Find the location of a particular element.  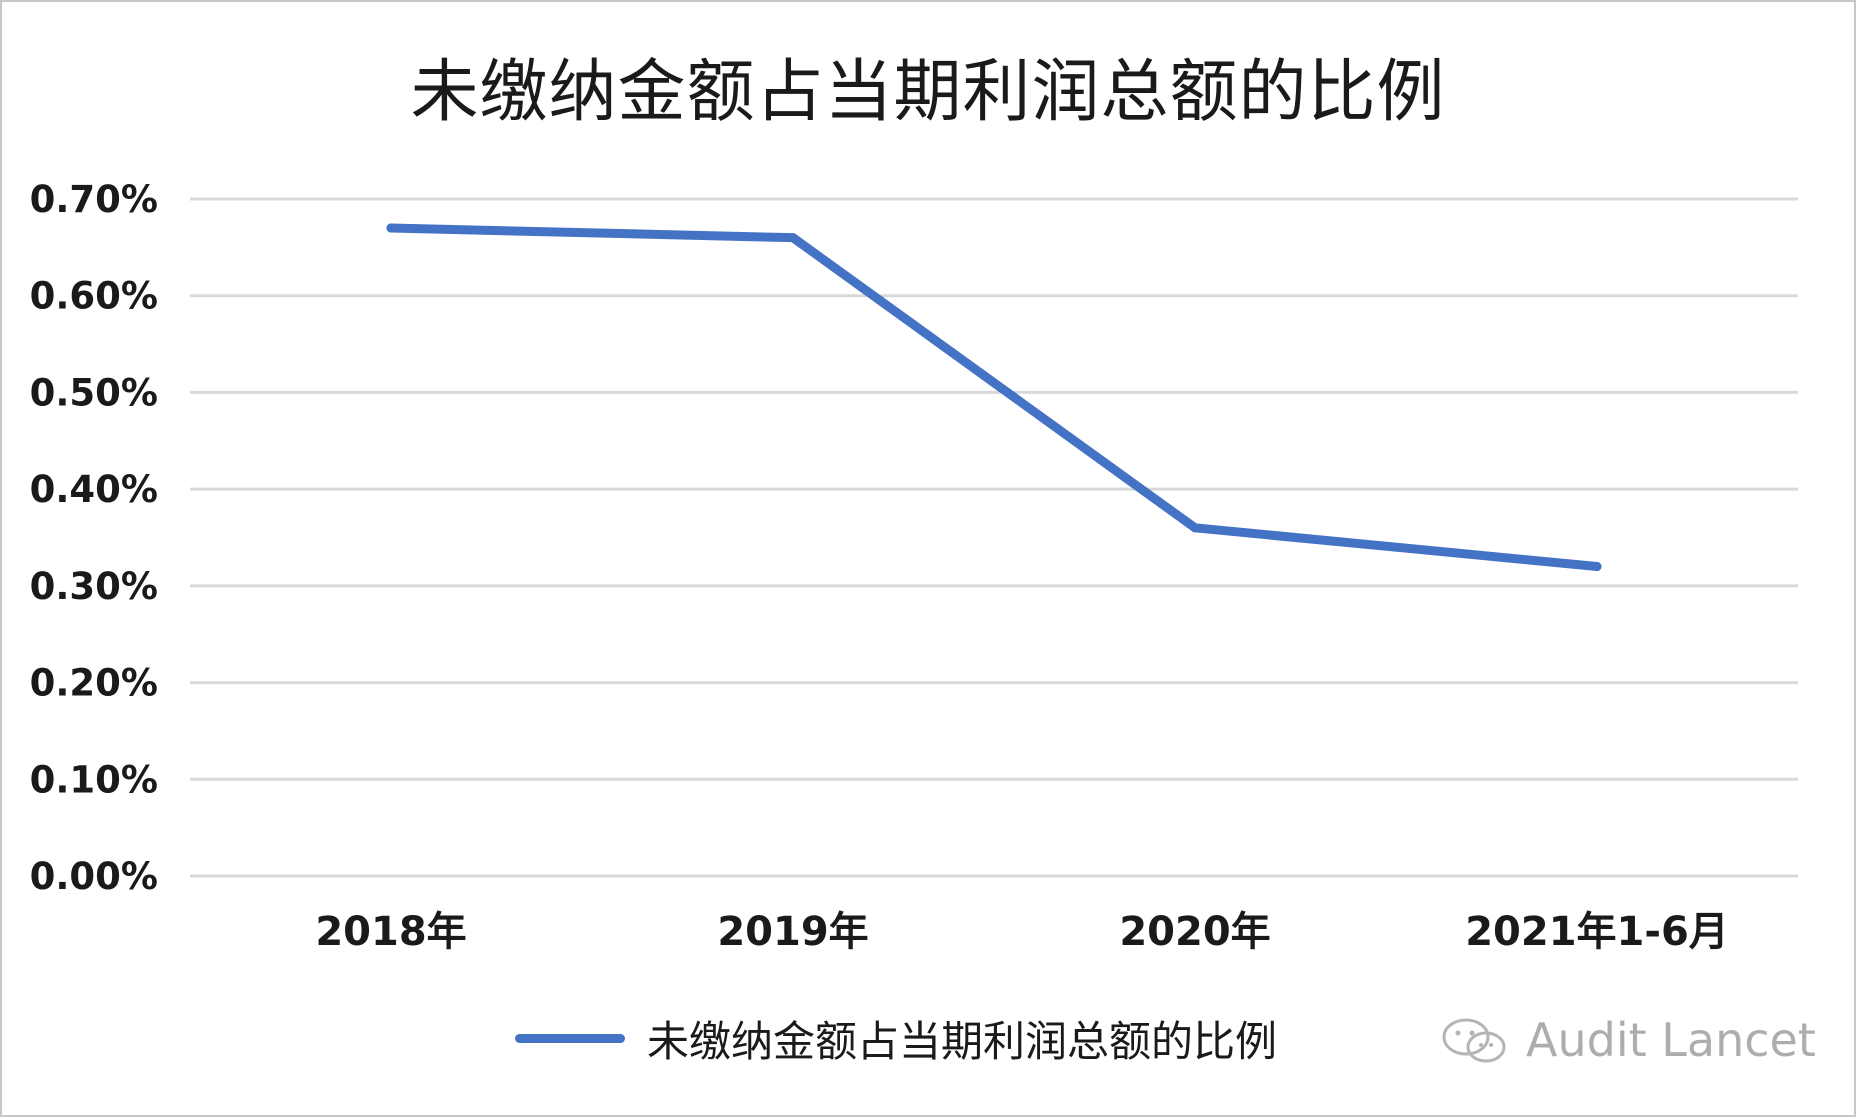

y-tick-label: 0.10% is located at coordinates (94, 779).